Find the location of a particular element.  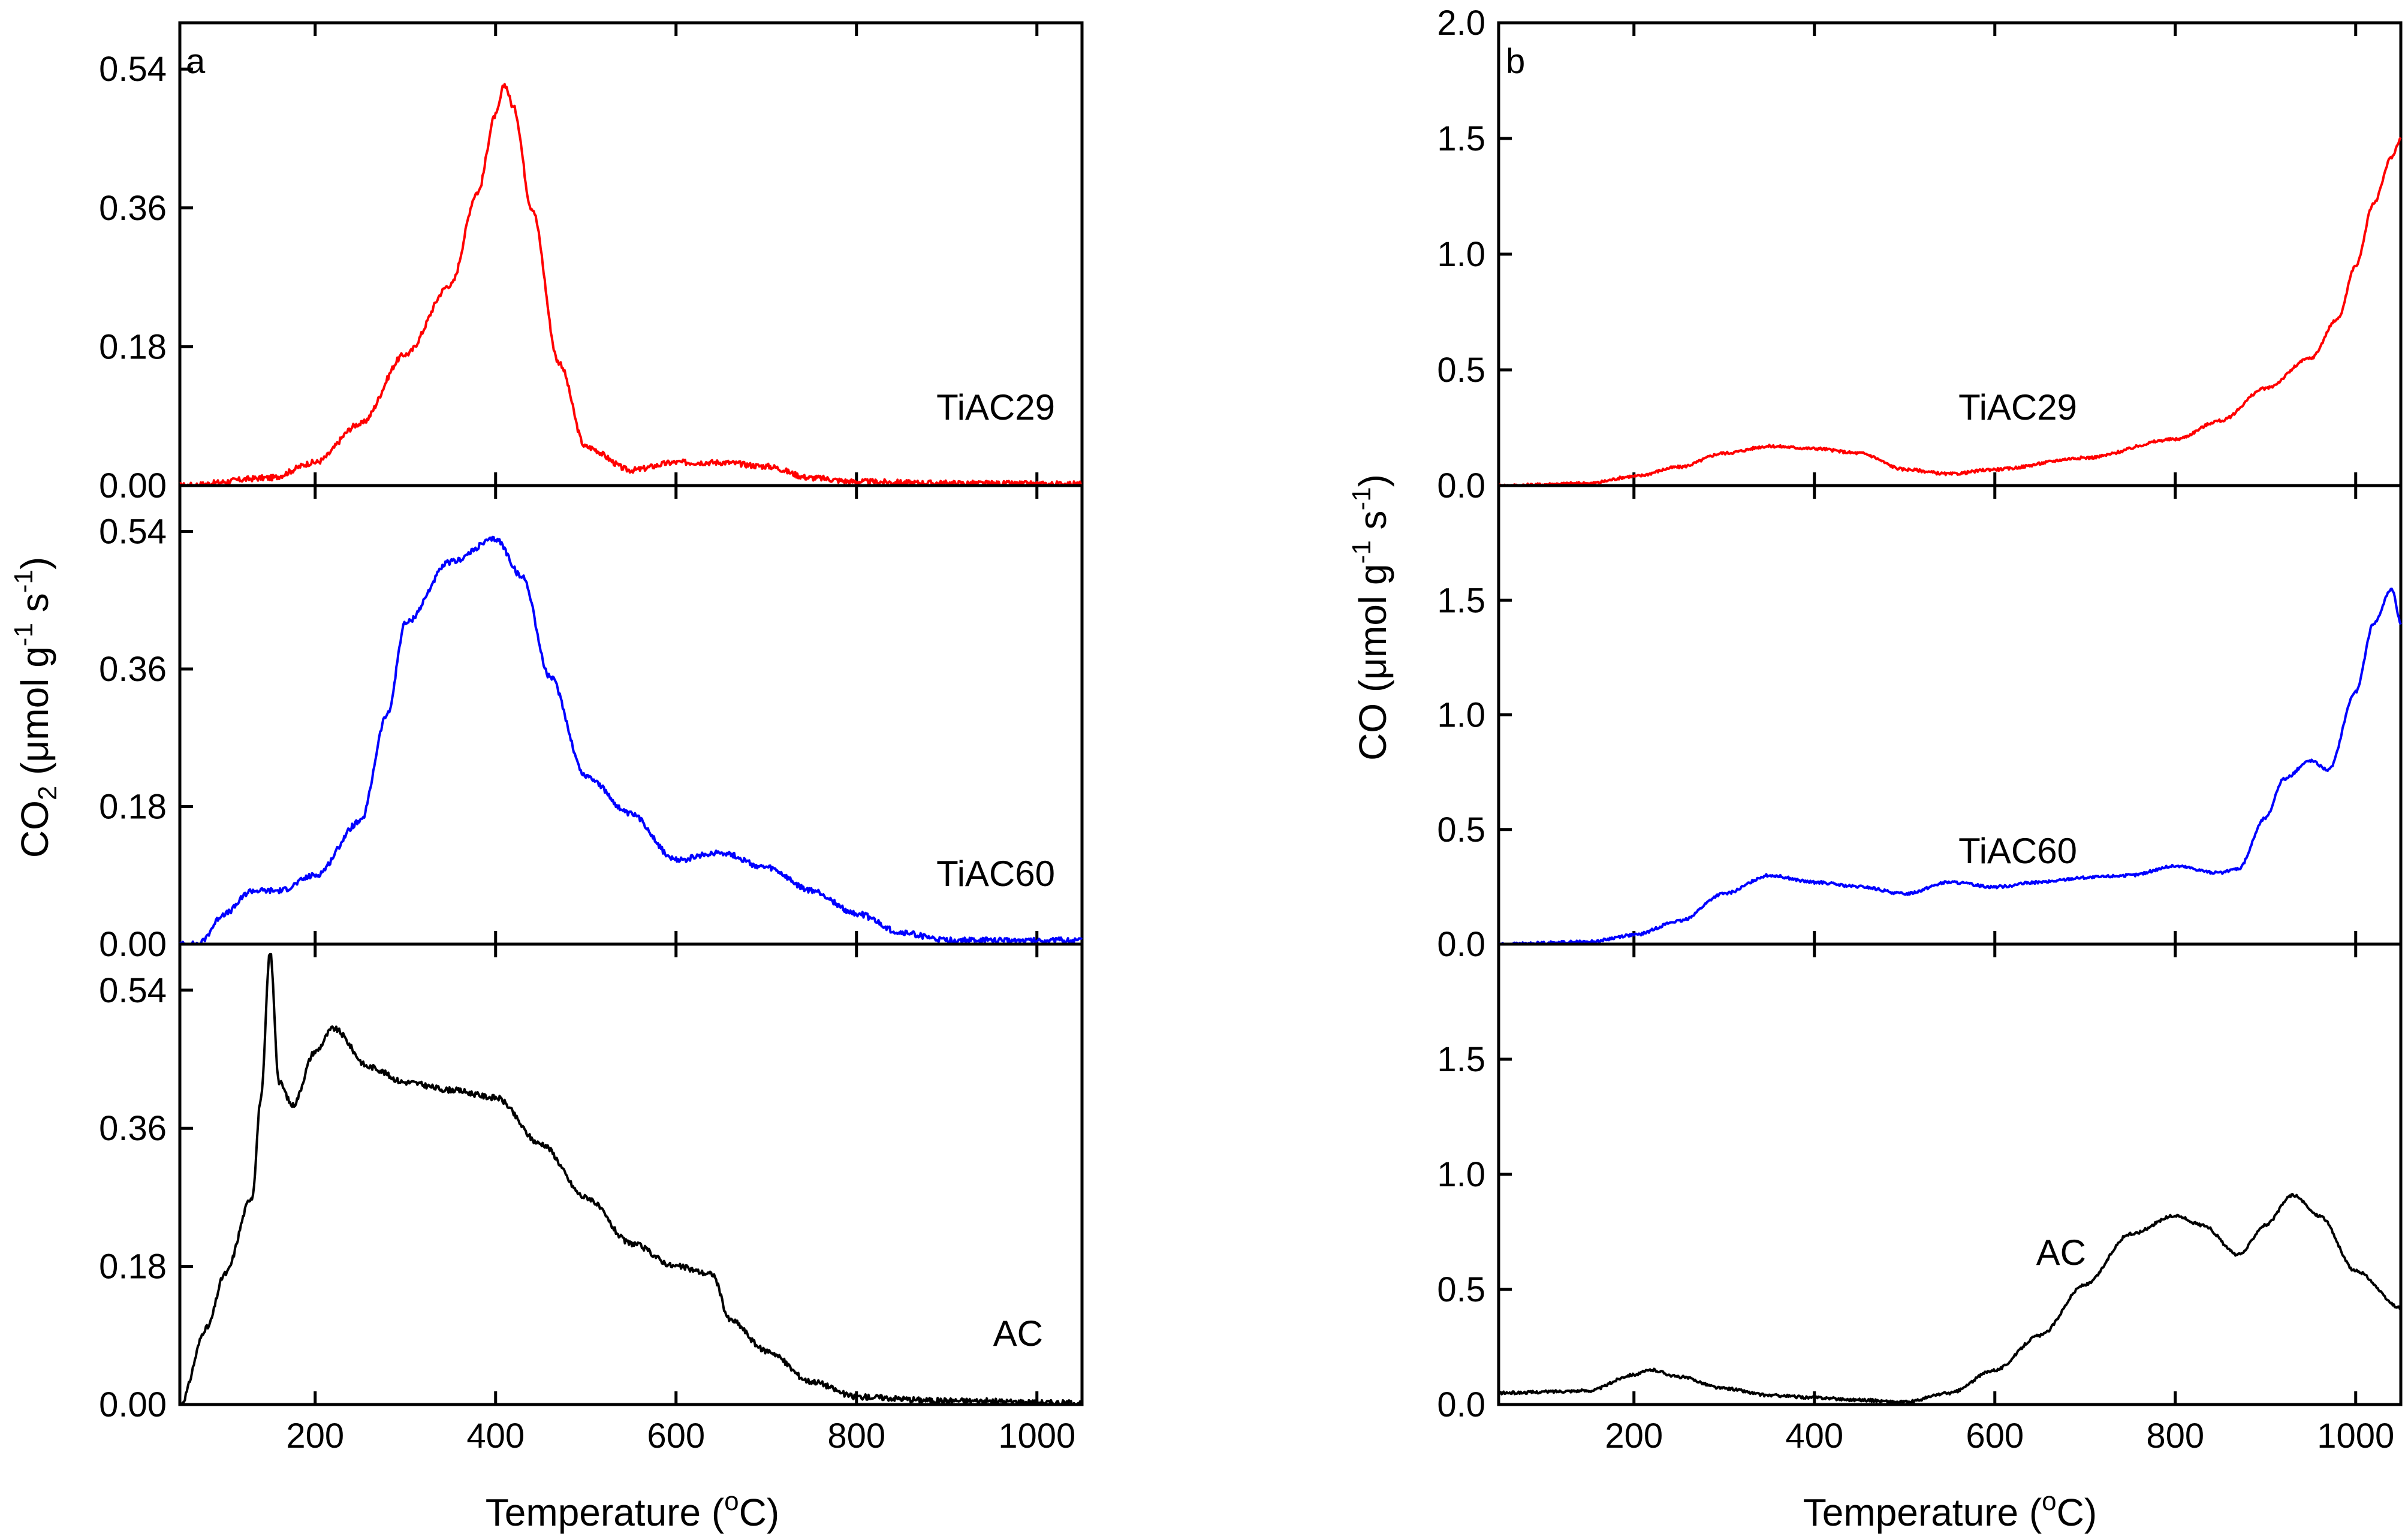

series-label-a-ac: AC is located at coordinates (1018, 1333).